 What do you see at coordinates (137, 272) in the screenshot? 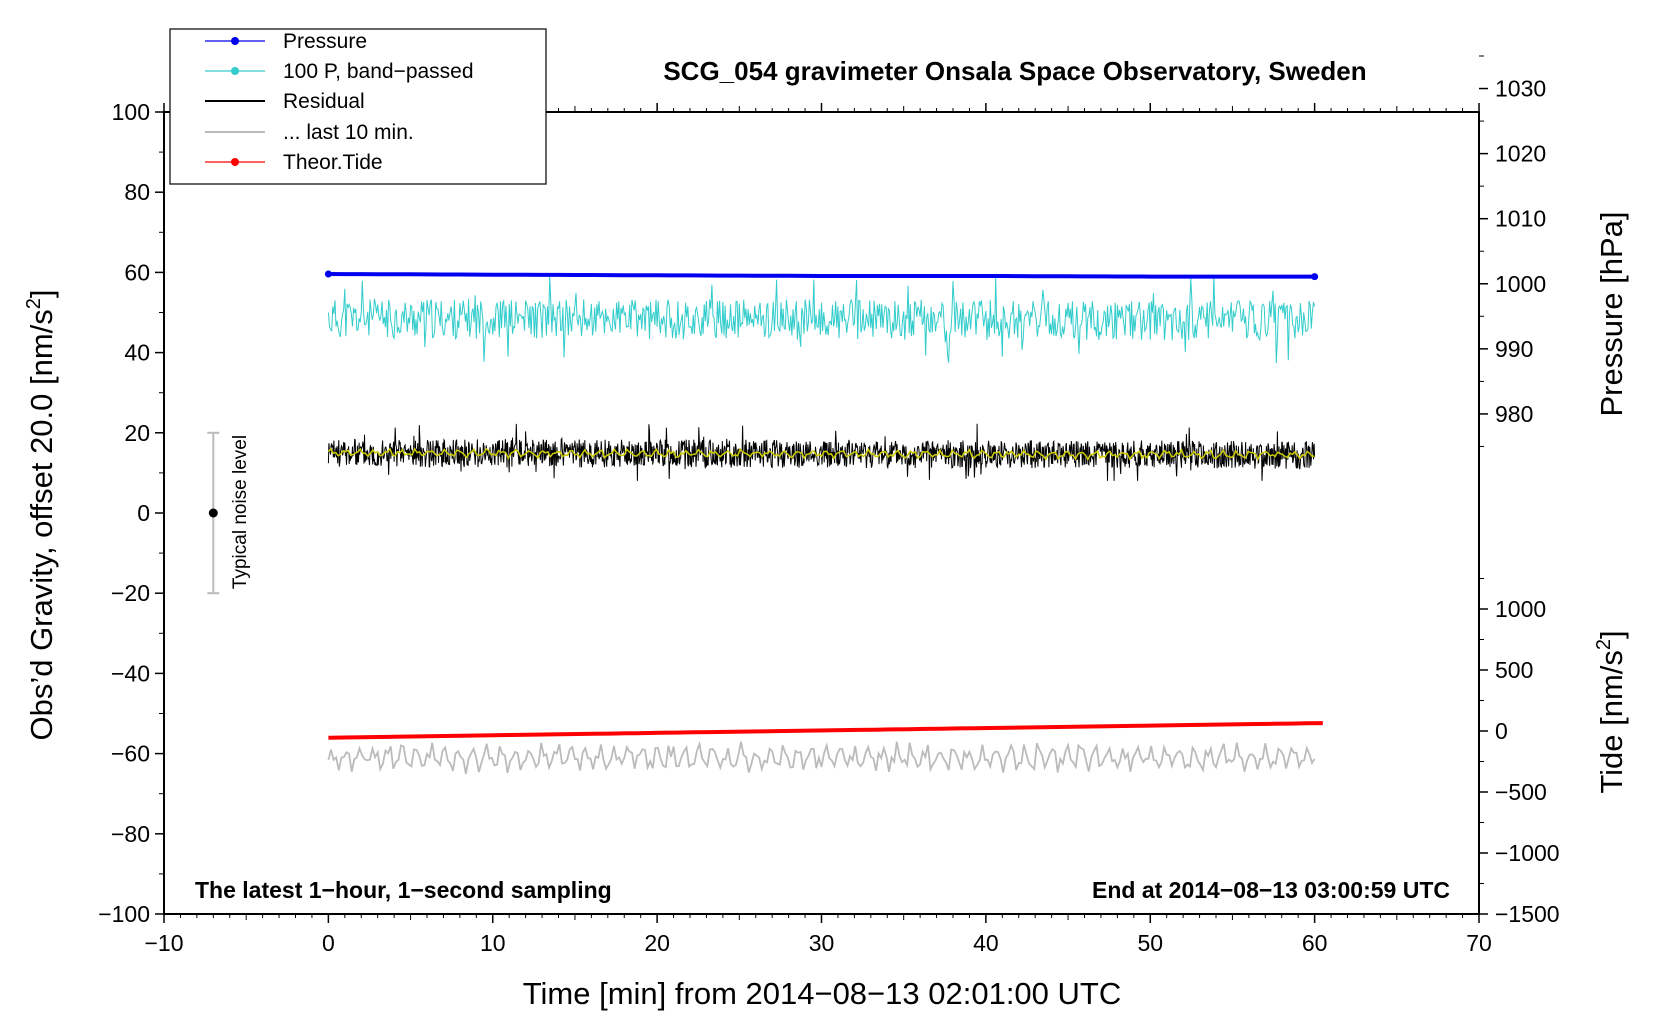
I see `y-tick-label: 60` at bounding box center [137, 272].